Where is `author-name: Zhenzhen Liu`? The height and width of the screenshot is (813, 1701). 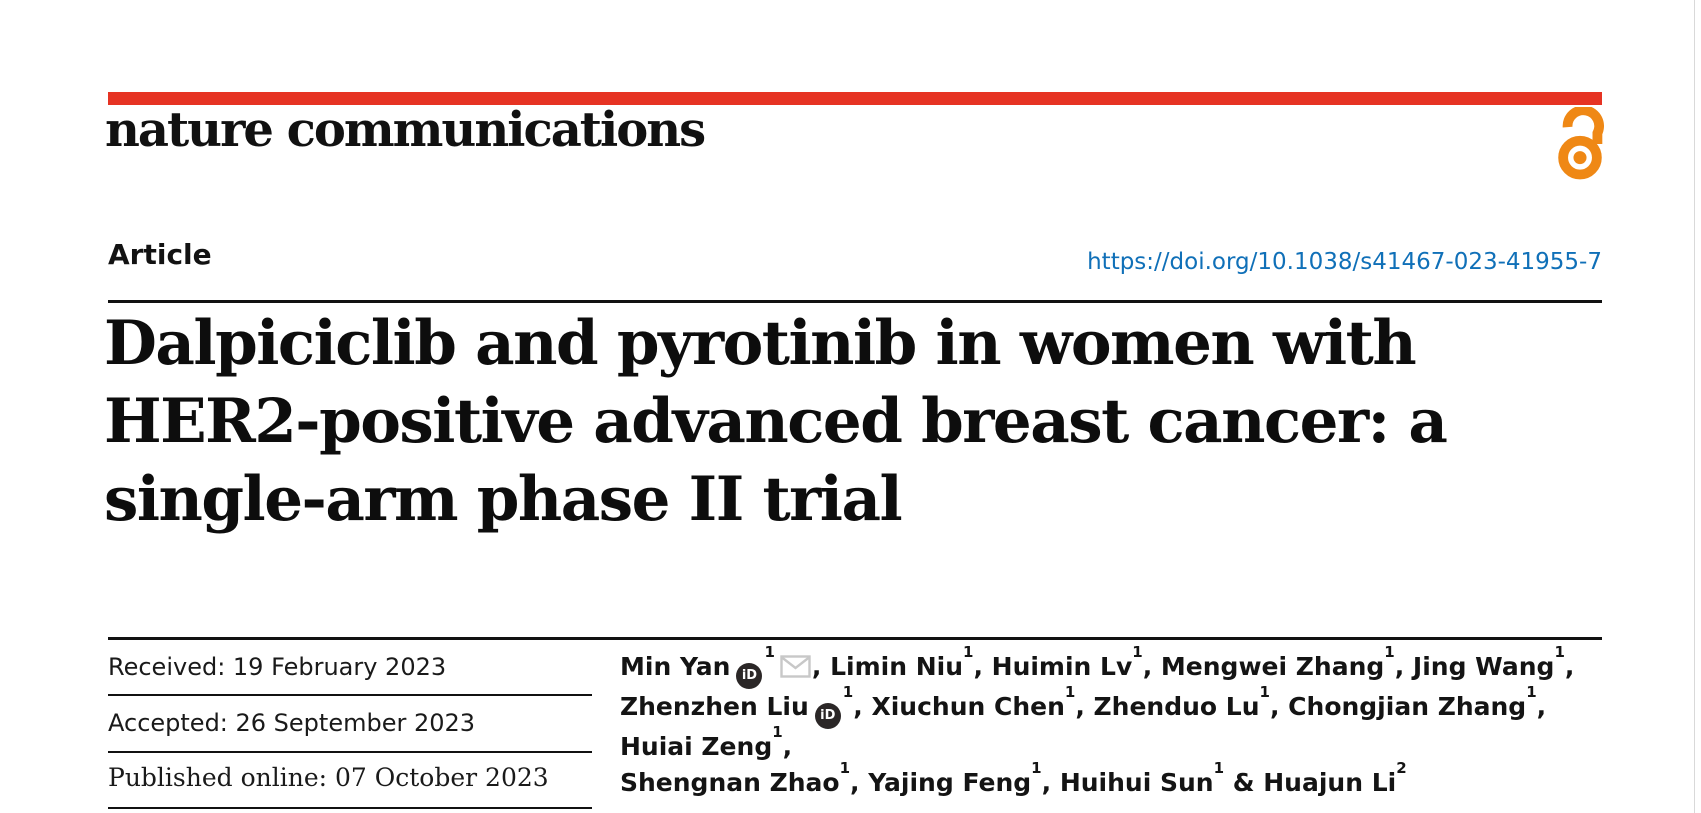 author-name: Zhenzhen Liu is located at coordinates (714, 706).